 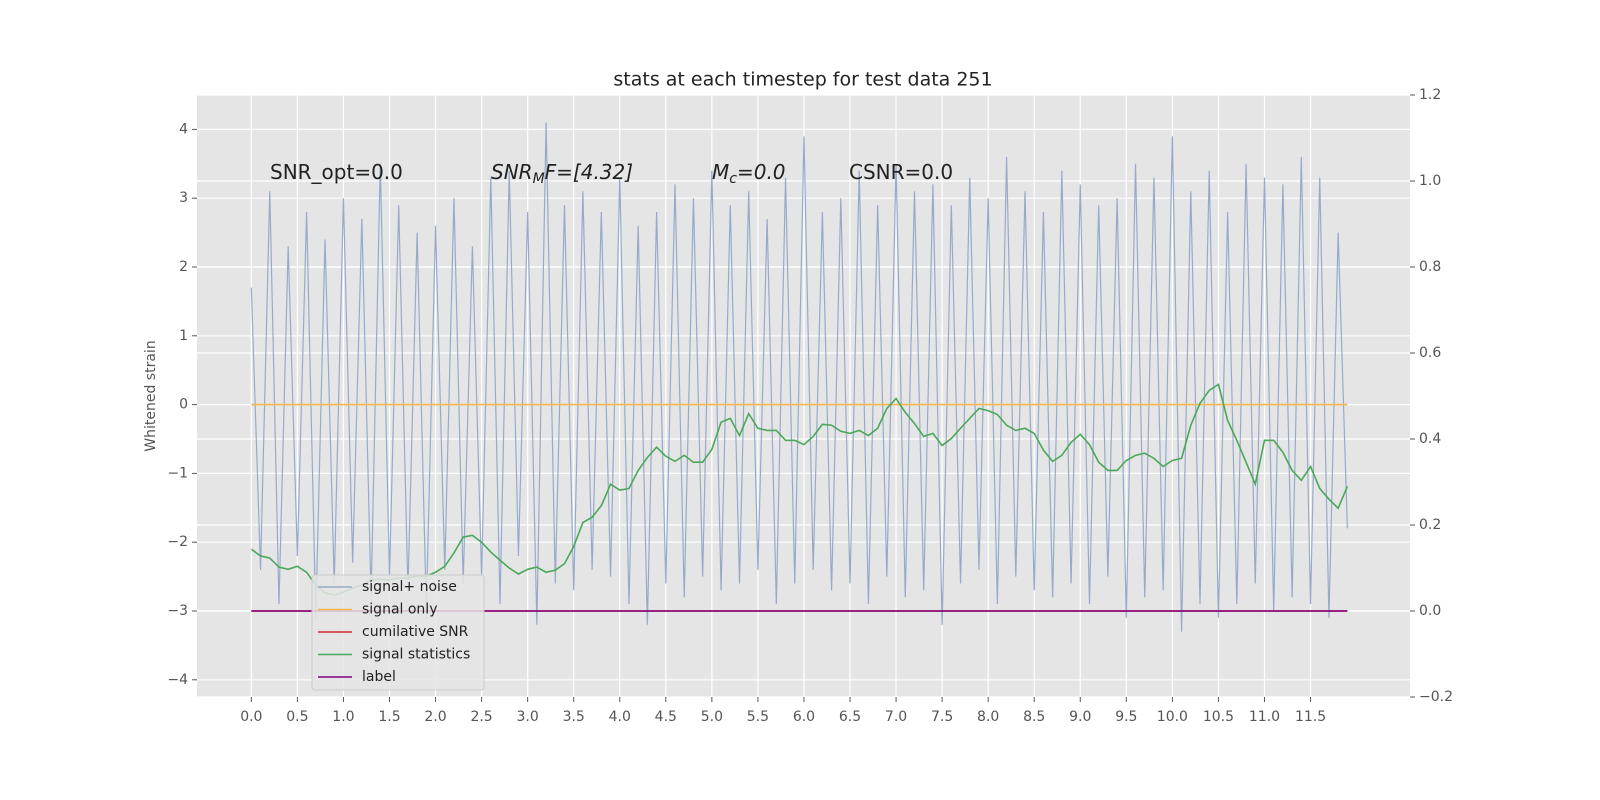 What do you see at coordinates (620, 717) in the screenshot?
I see `x-tick-label: 4.0` at bounding box center [620, 717].